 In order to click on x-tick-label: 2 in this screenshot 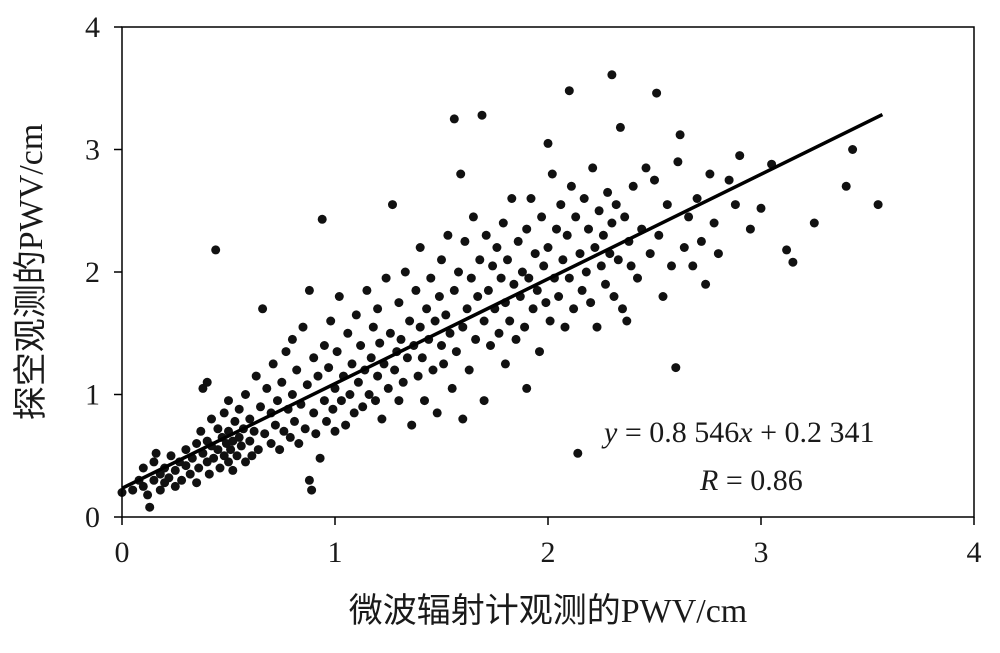, I will do `click(548, 552)`.